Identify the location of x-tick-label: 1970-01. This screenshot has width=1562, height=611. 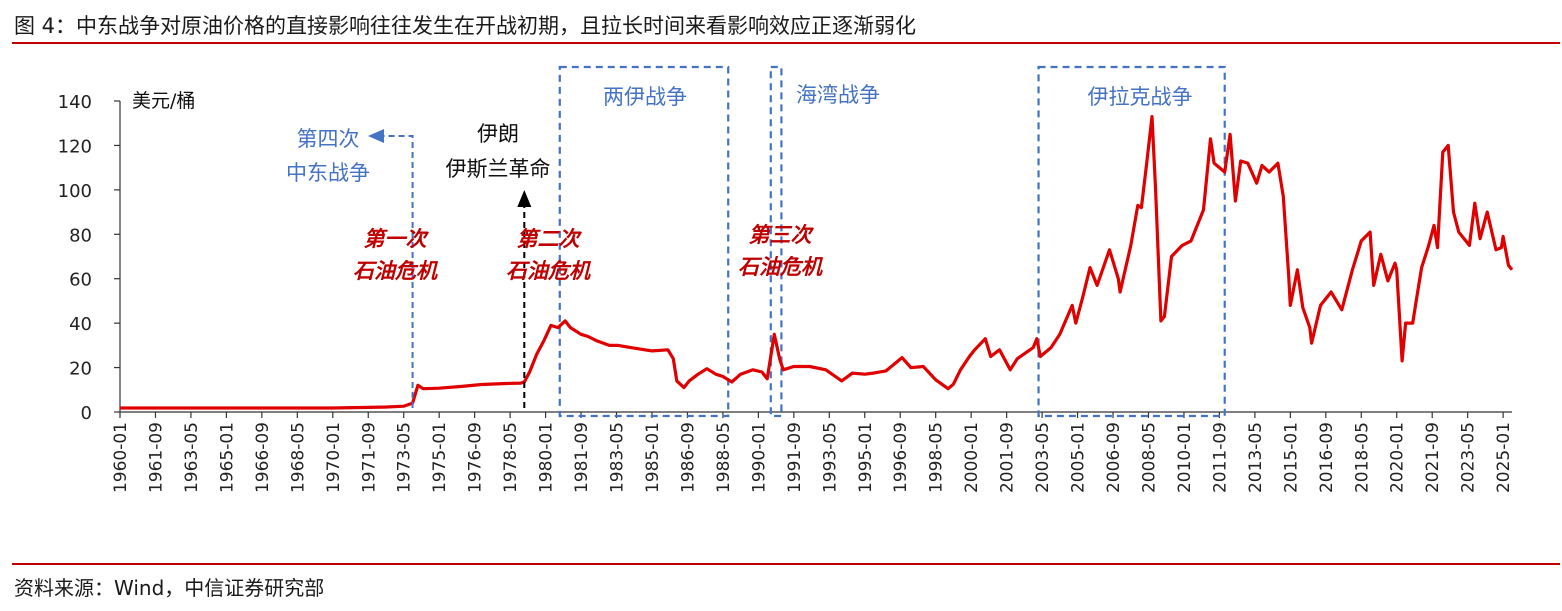
(334, 457).